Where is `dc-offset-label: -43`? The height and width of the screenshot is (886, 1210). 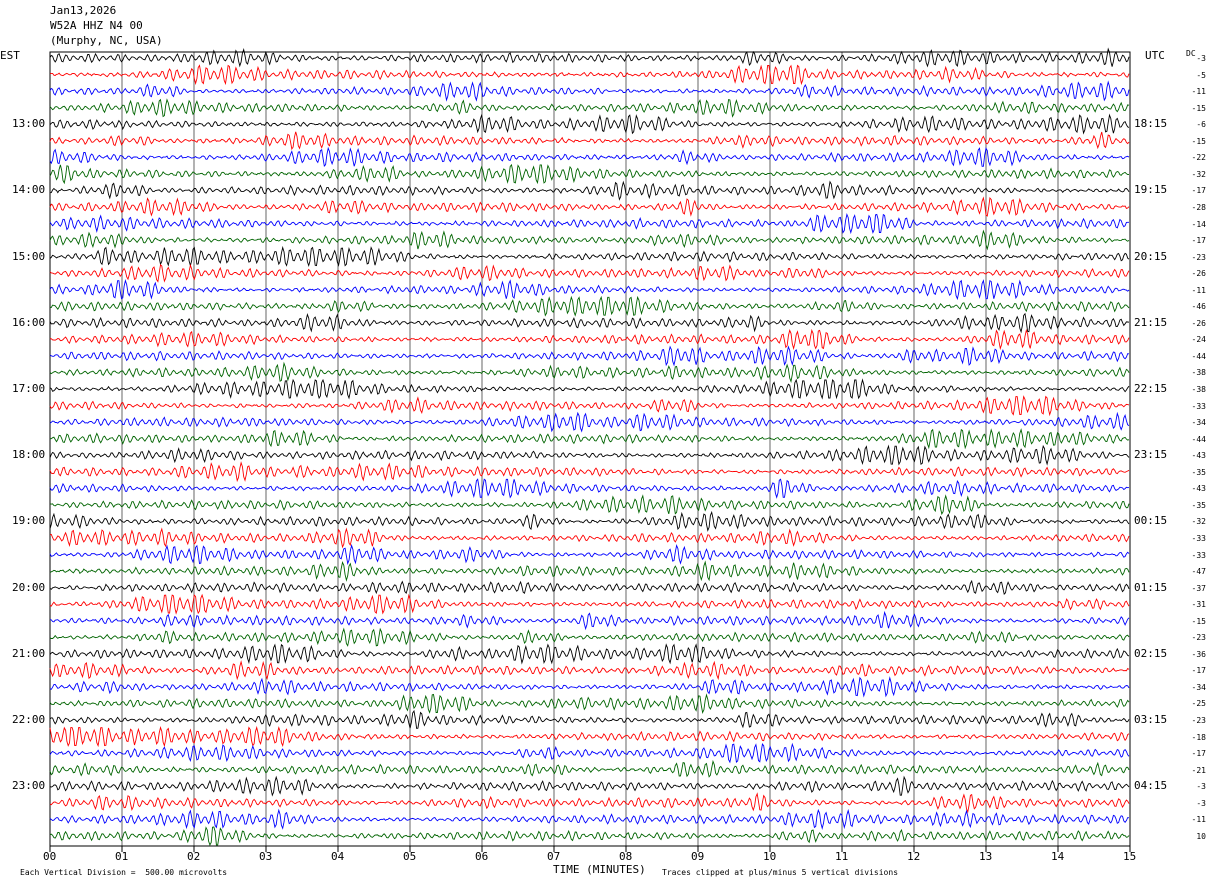
dc-offset-label: -43 is located at coordinates (1198, 456).